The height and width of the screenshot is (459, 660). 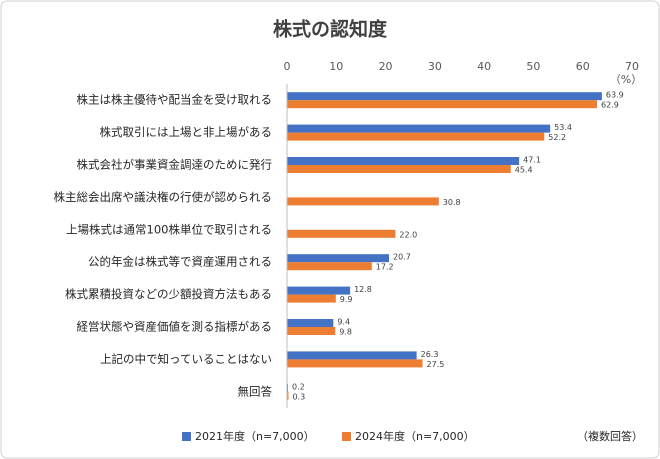 I want to click on y-tick-label: 経営状態や資産価値を測る指標がある, so click(x=175, y=327).